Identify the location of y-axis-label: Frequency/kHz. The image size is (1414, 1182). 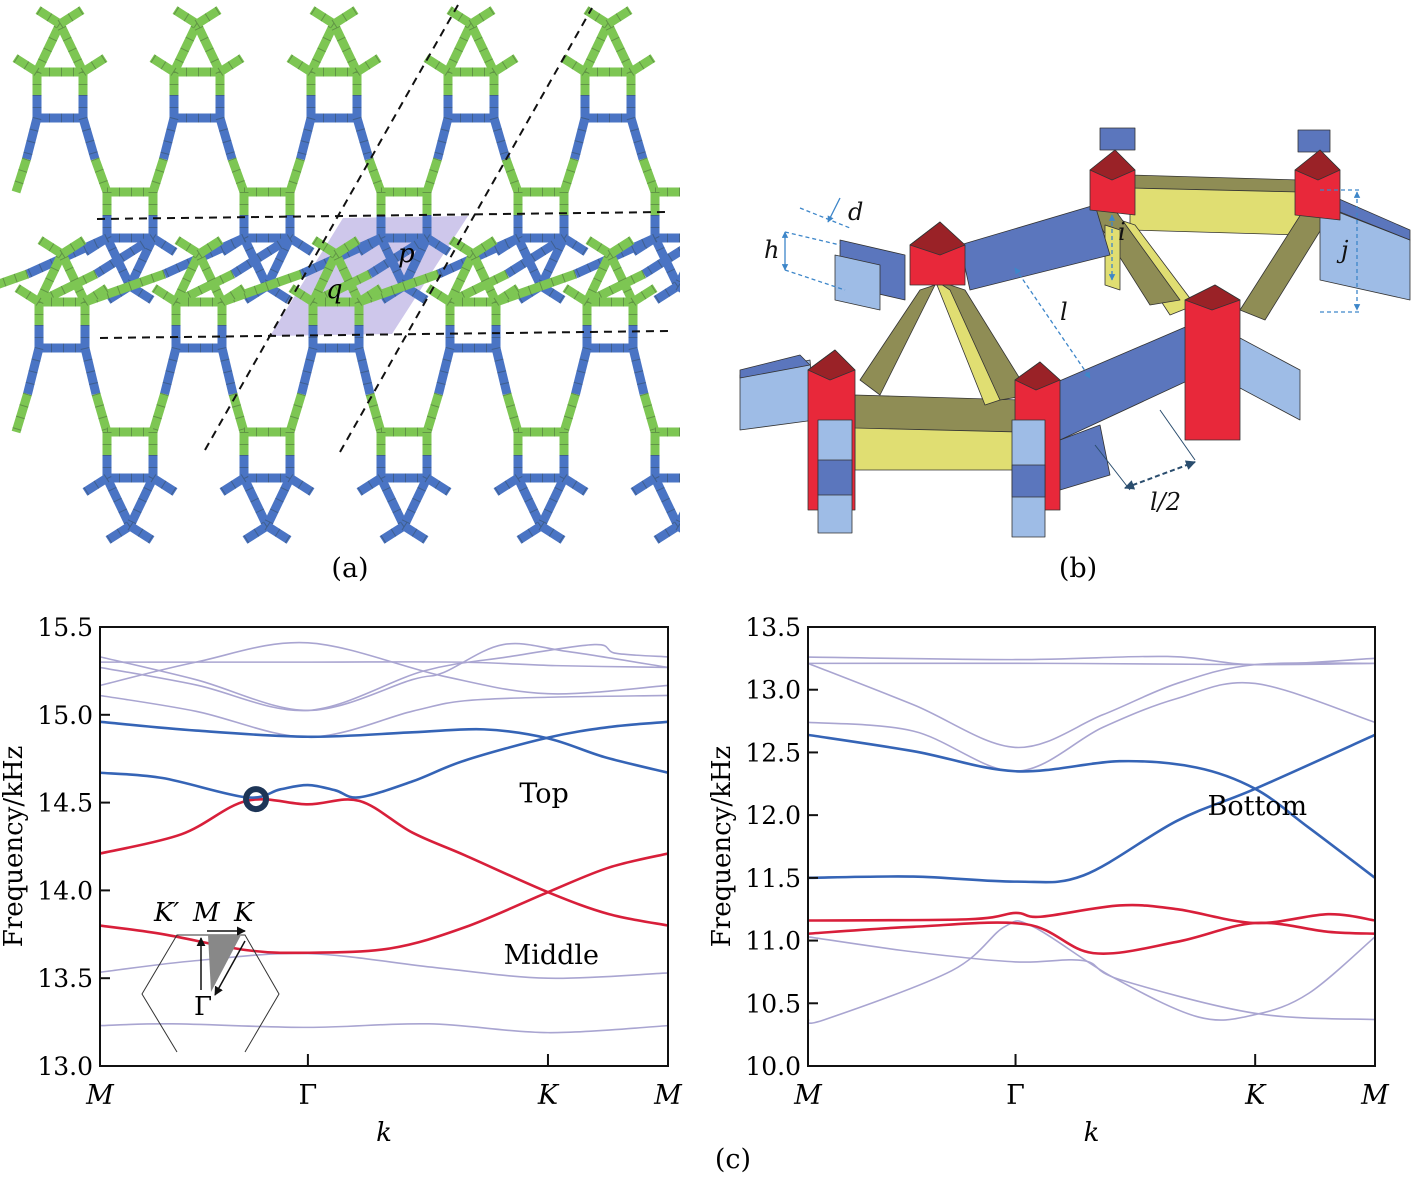
(722, 847).